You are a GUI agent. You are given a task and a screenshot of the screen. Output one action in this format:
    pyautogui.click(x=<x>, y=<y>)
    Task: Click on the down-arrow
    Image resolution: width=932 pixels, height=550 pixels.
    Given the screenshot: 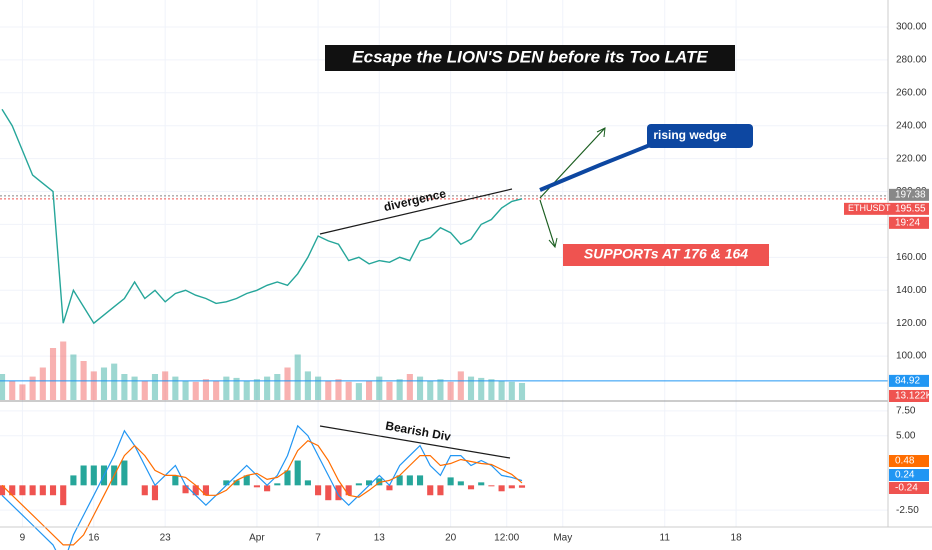 What is the action you would take?
    pyautogui.click(x=547, y=223)
    